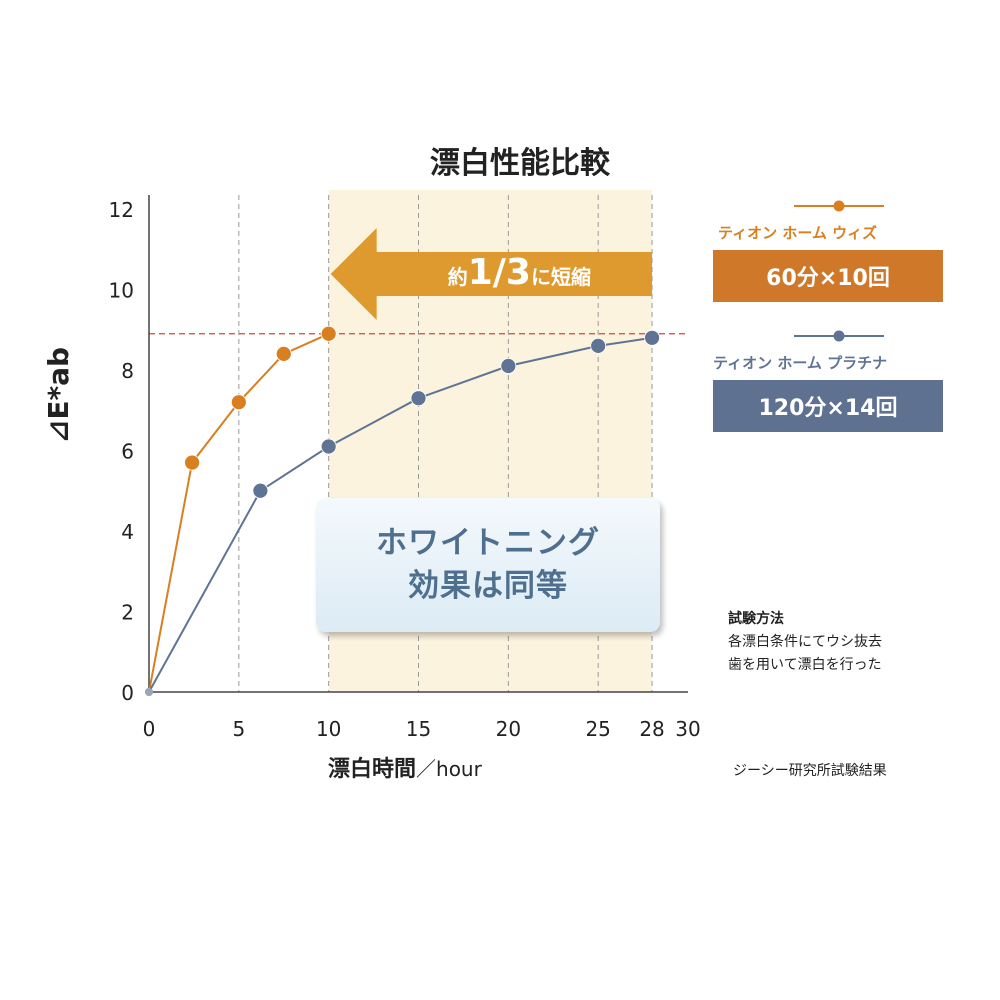  I want to click on test-method: 試験方法 各漂白条件にてウシ抜去 歯を用いて漂白を行った, so click(805, 642).